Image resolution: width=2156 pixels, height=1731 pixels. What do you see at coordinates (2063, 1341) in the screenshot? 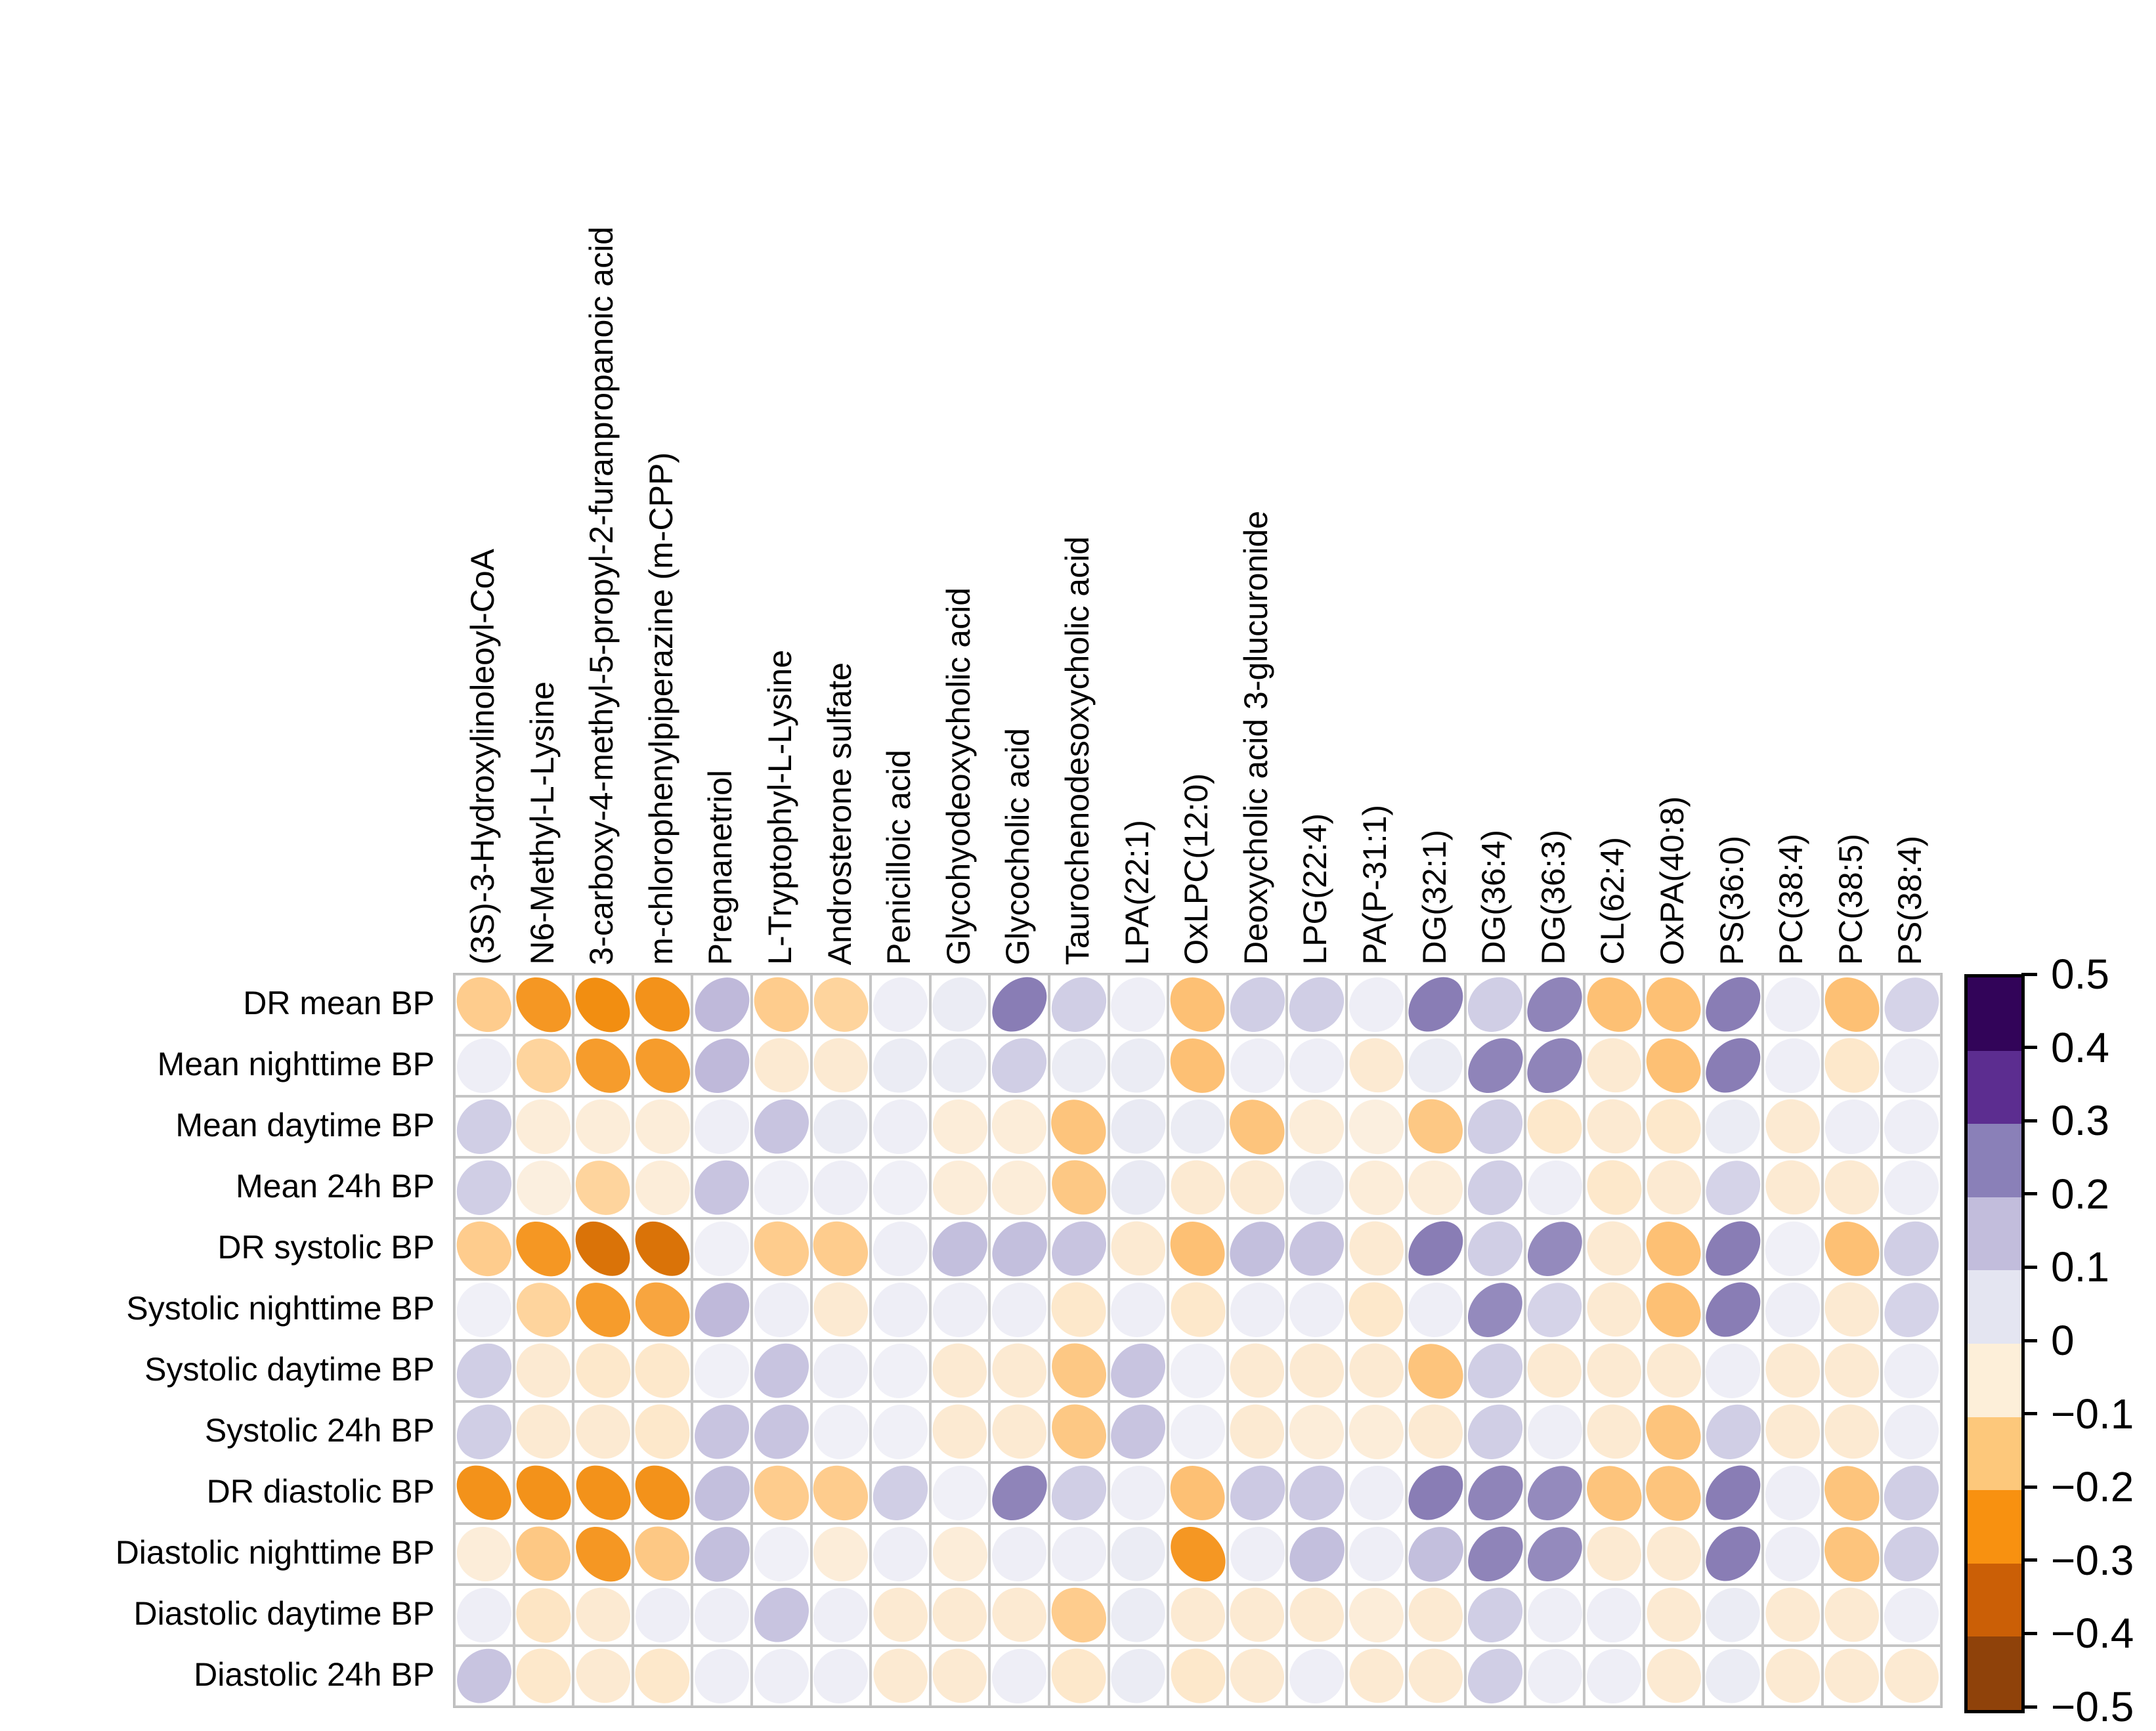
I see `colorbar-tick-label: 0` at bounding box center [2063, 1341].